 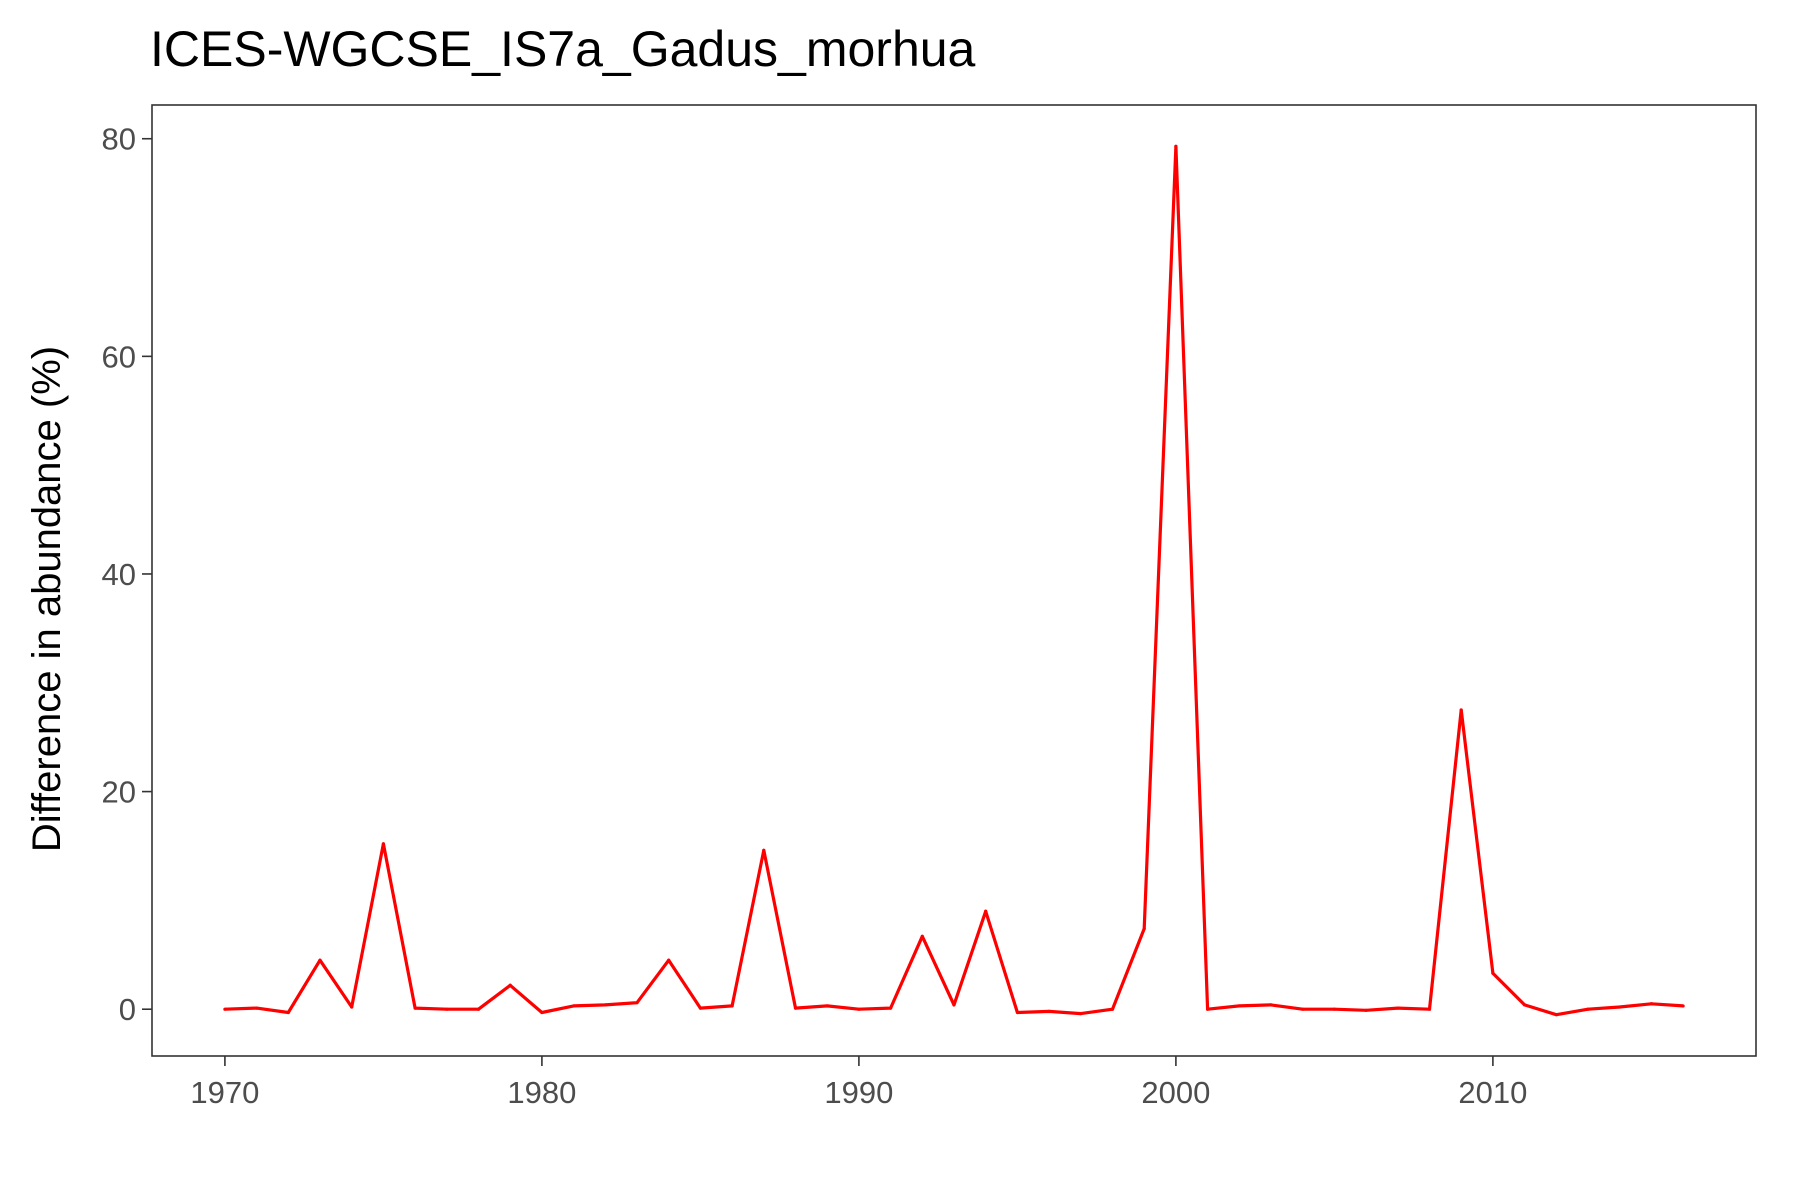 I want to click on x-tick-label: 1980, so click(x=541, y=1092).